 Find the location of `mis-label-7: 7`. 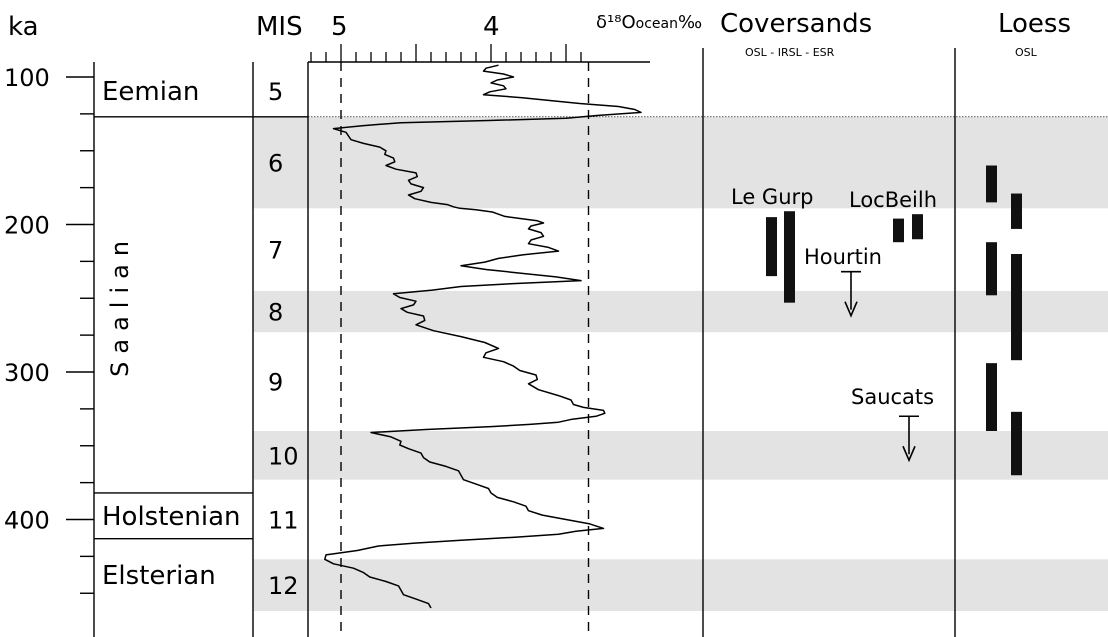

mis-label-7: 7 is located at coordinates (275, 251).